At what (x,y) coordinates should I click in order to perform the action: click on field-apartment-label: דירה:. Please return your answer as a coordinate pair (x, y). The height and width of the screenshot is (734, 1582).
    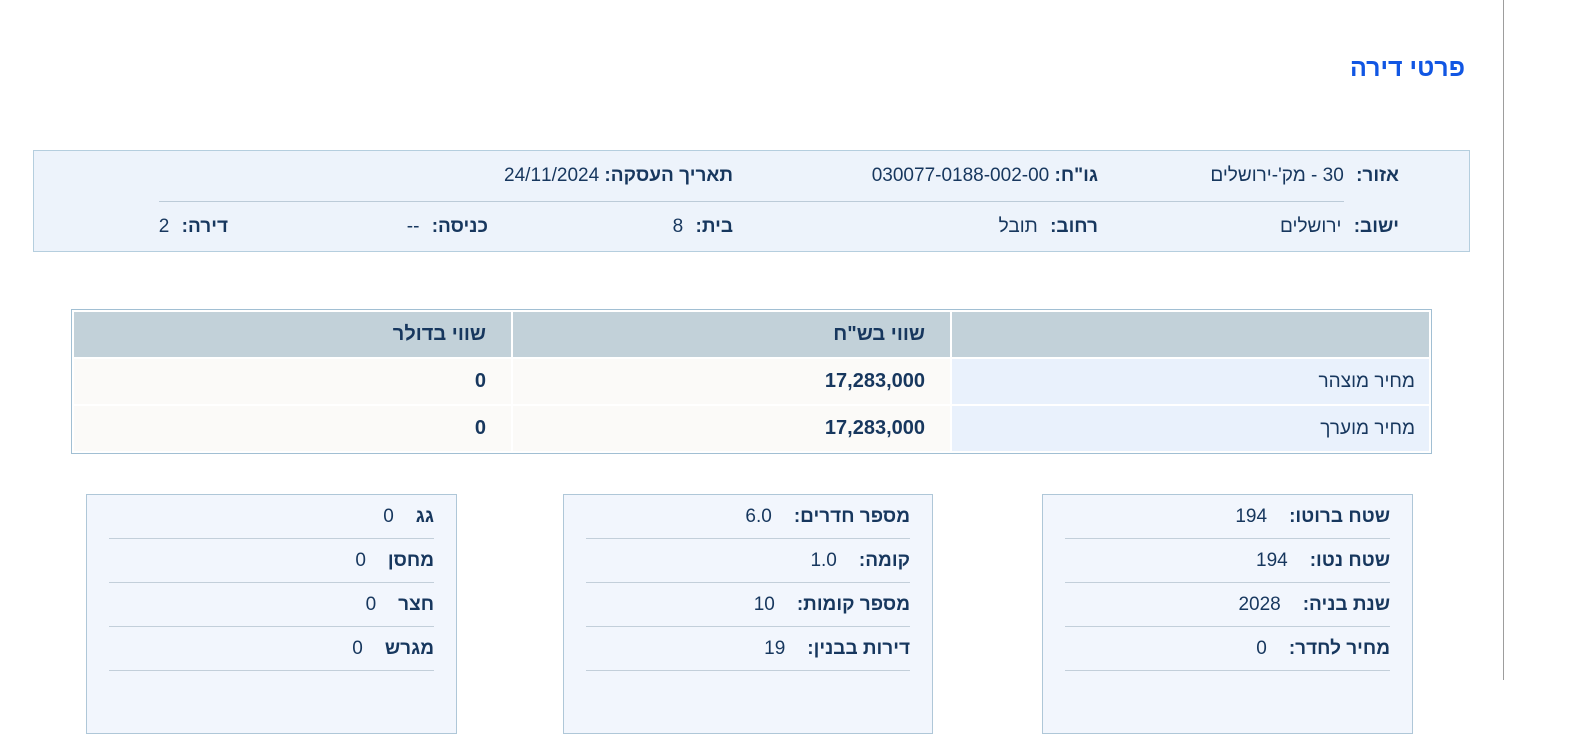
    Looking at the image, I should click on (204, 226).